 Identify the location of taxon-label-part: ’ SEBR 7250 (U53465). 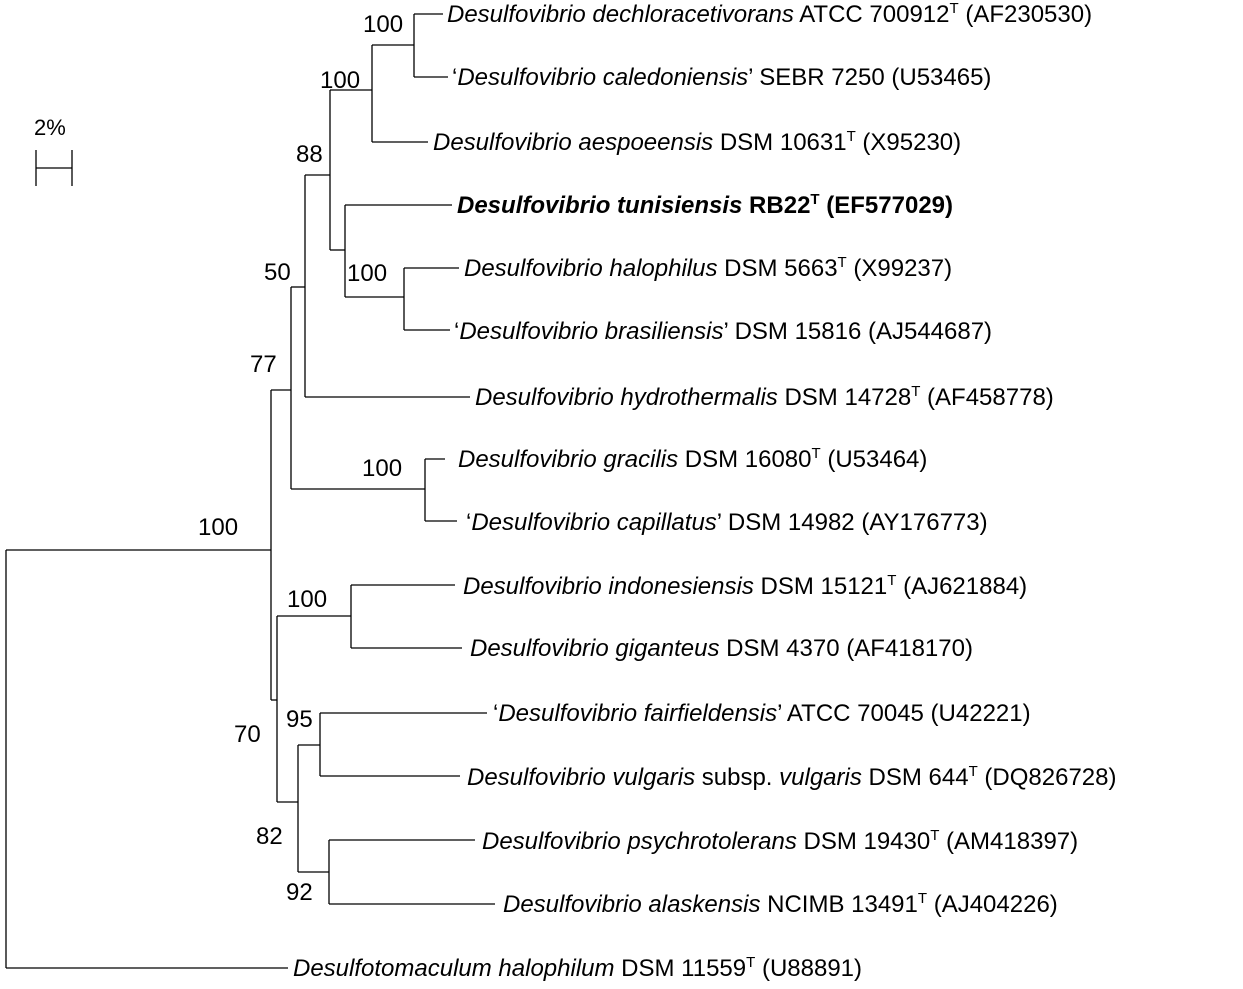
(869, 77).